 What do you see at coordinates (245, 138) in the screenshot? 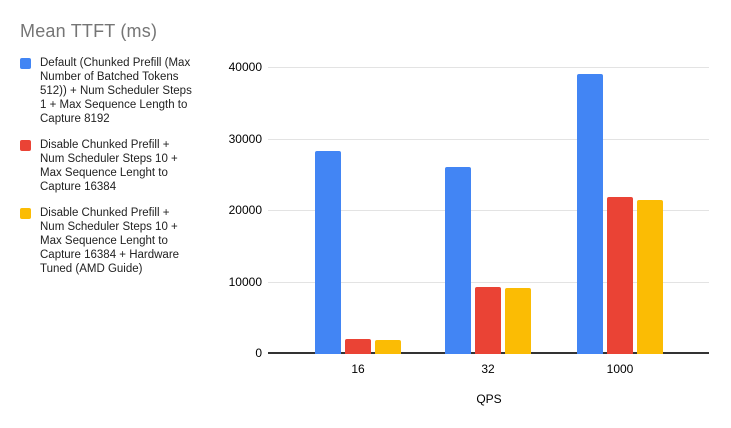
I see `y-tick-label-30000: 30000` at bounding box center [245, 138].